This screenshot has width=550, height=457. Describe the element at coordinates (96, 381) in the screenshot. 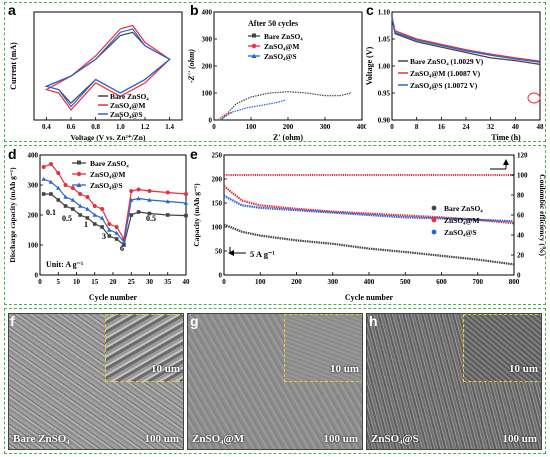

I see `sem-image-bare: 10 um Bare ZnSO₄ 100 um` at that location.